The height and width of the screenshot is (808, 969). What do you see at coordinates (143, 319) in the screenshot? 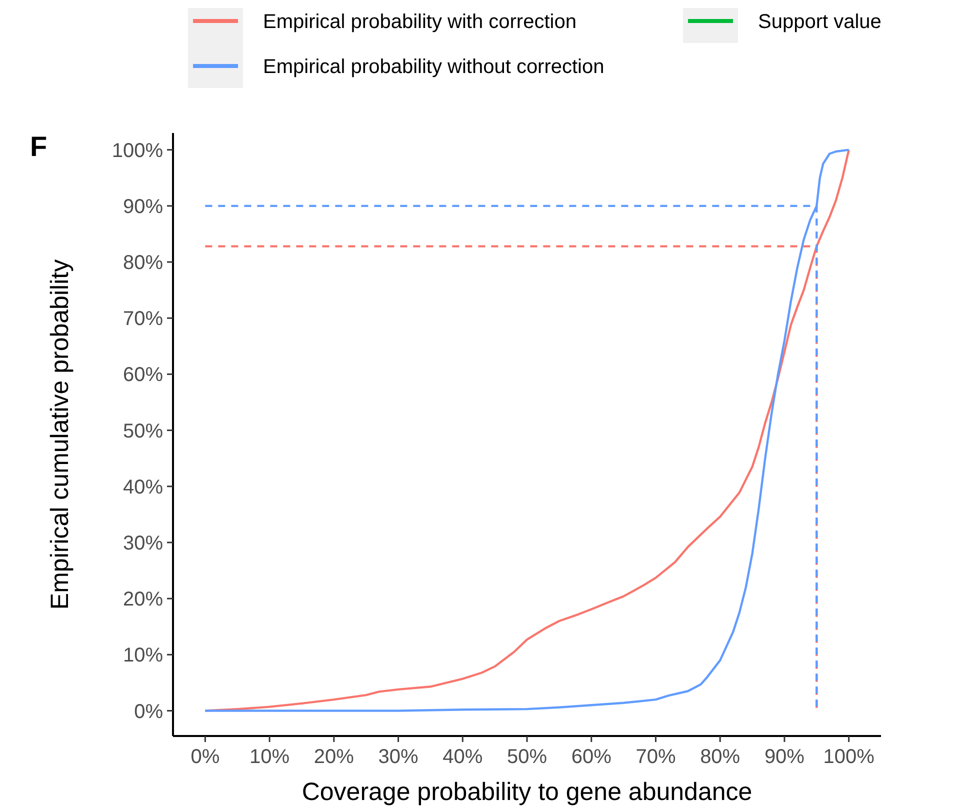
I see `y-tick-label: 70%` at bounding box center [143, 319].